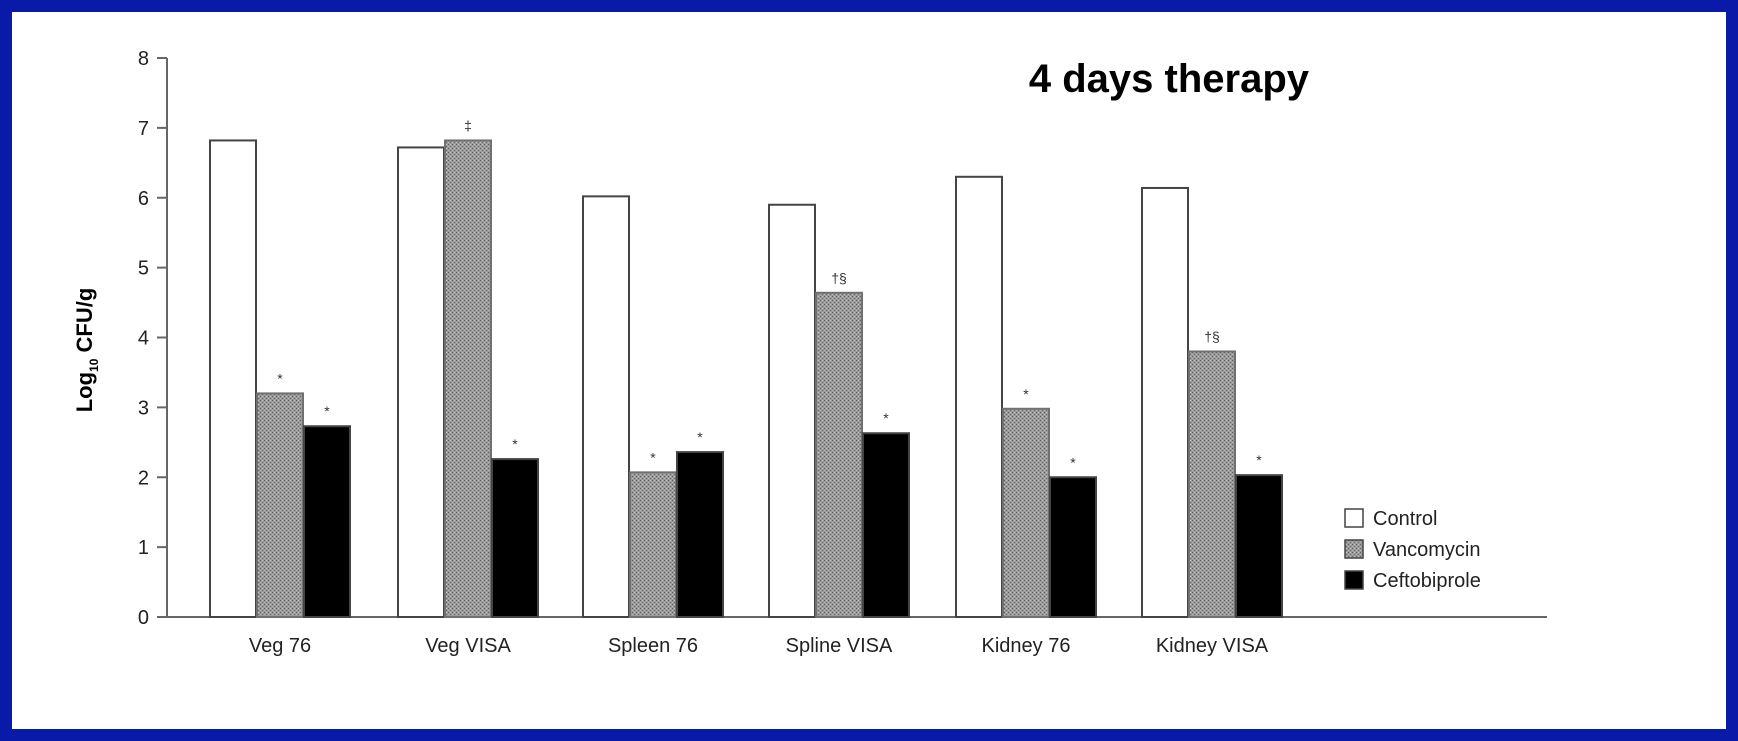 Image resolution: width=1738 pixels, height=741 pixels. What do you see at coordinates (1169, 79) in the screenshot?
I see `chart-title: 4 days therapy` at bounding box center [1169, 79].